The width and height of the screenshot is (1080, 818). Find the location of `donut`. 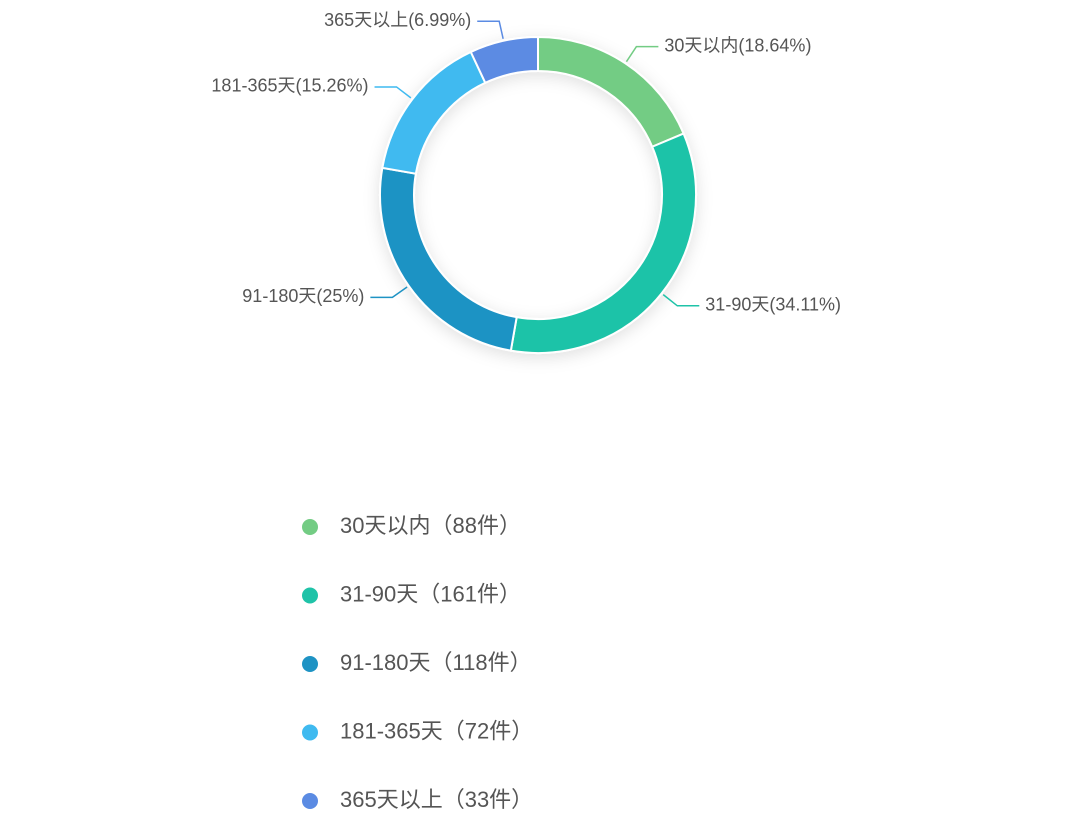

donut is located at coordinates (538, 194).